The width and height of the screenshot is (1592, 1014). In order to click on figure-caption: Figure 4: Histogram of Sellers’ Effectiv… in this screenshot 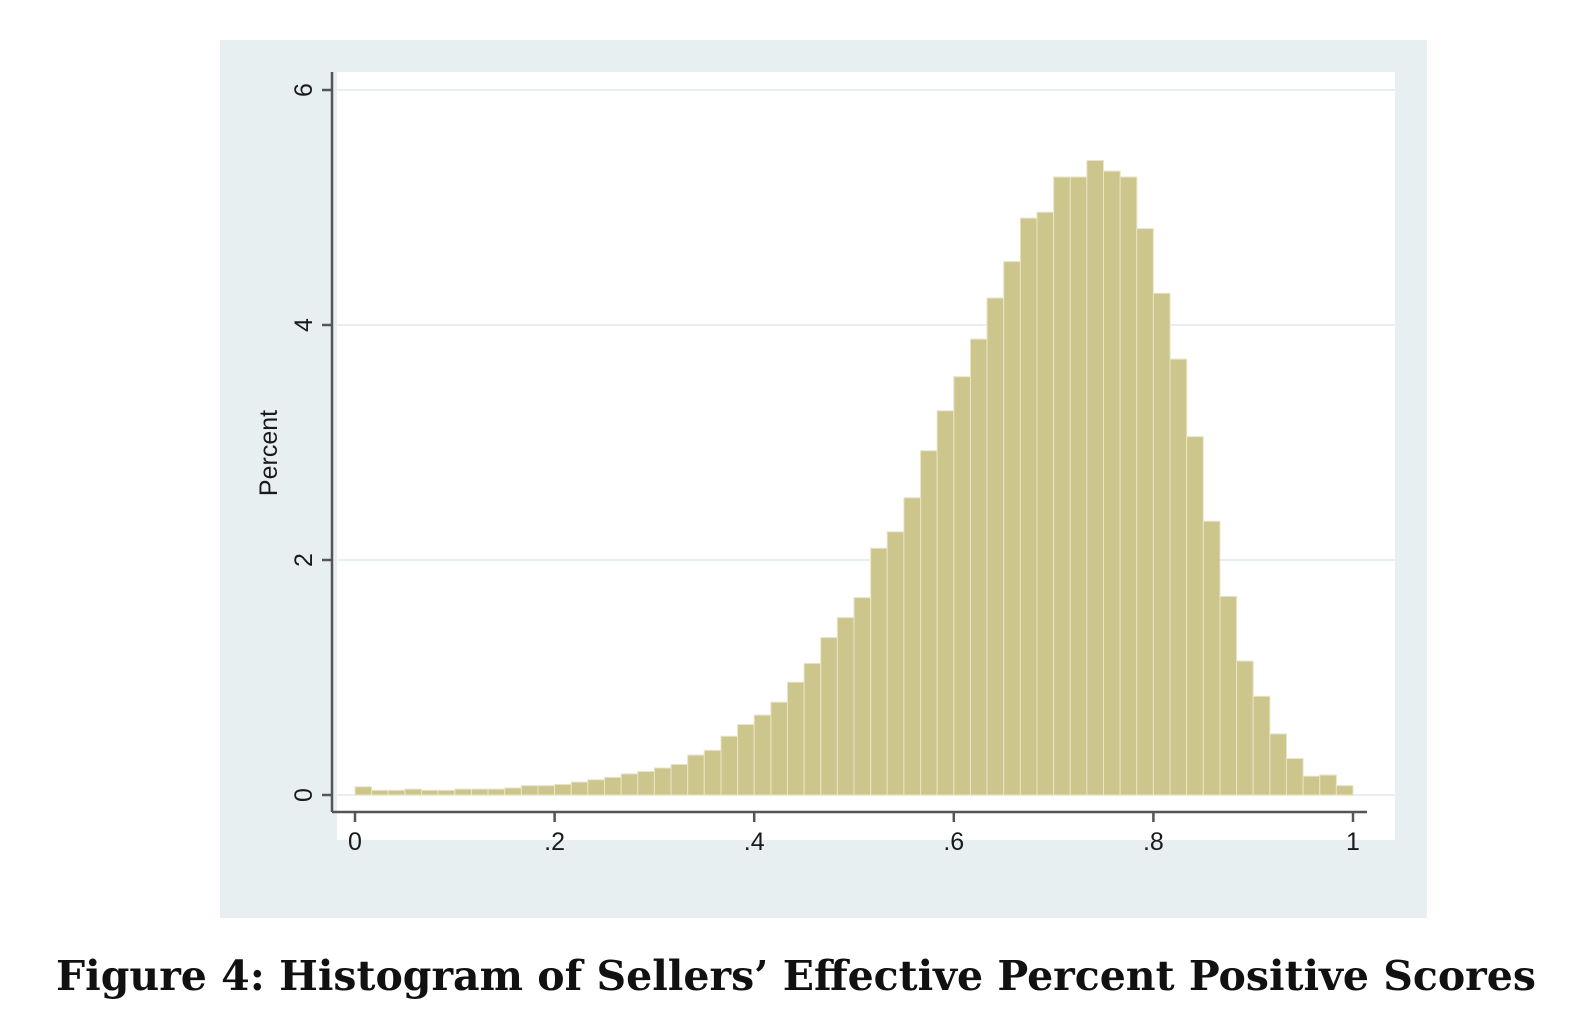, I will do `click(796, 976)`.